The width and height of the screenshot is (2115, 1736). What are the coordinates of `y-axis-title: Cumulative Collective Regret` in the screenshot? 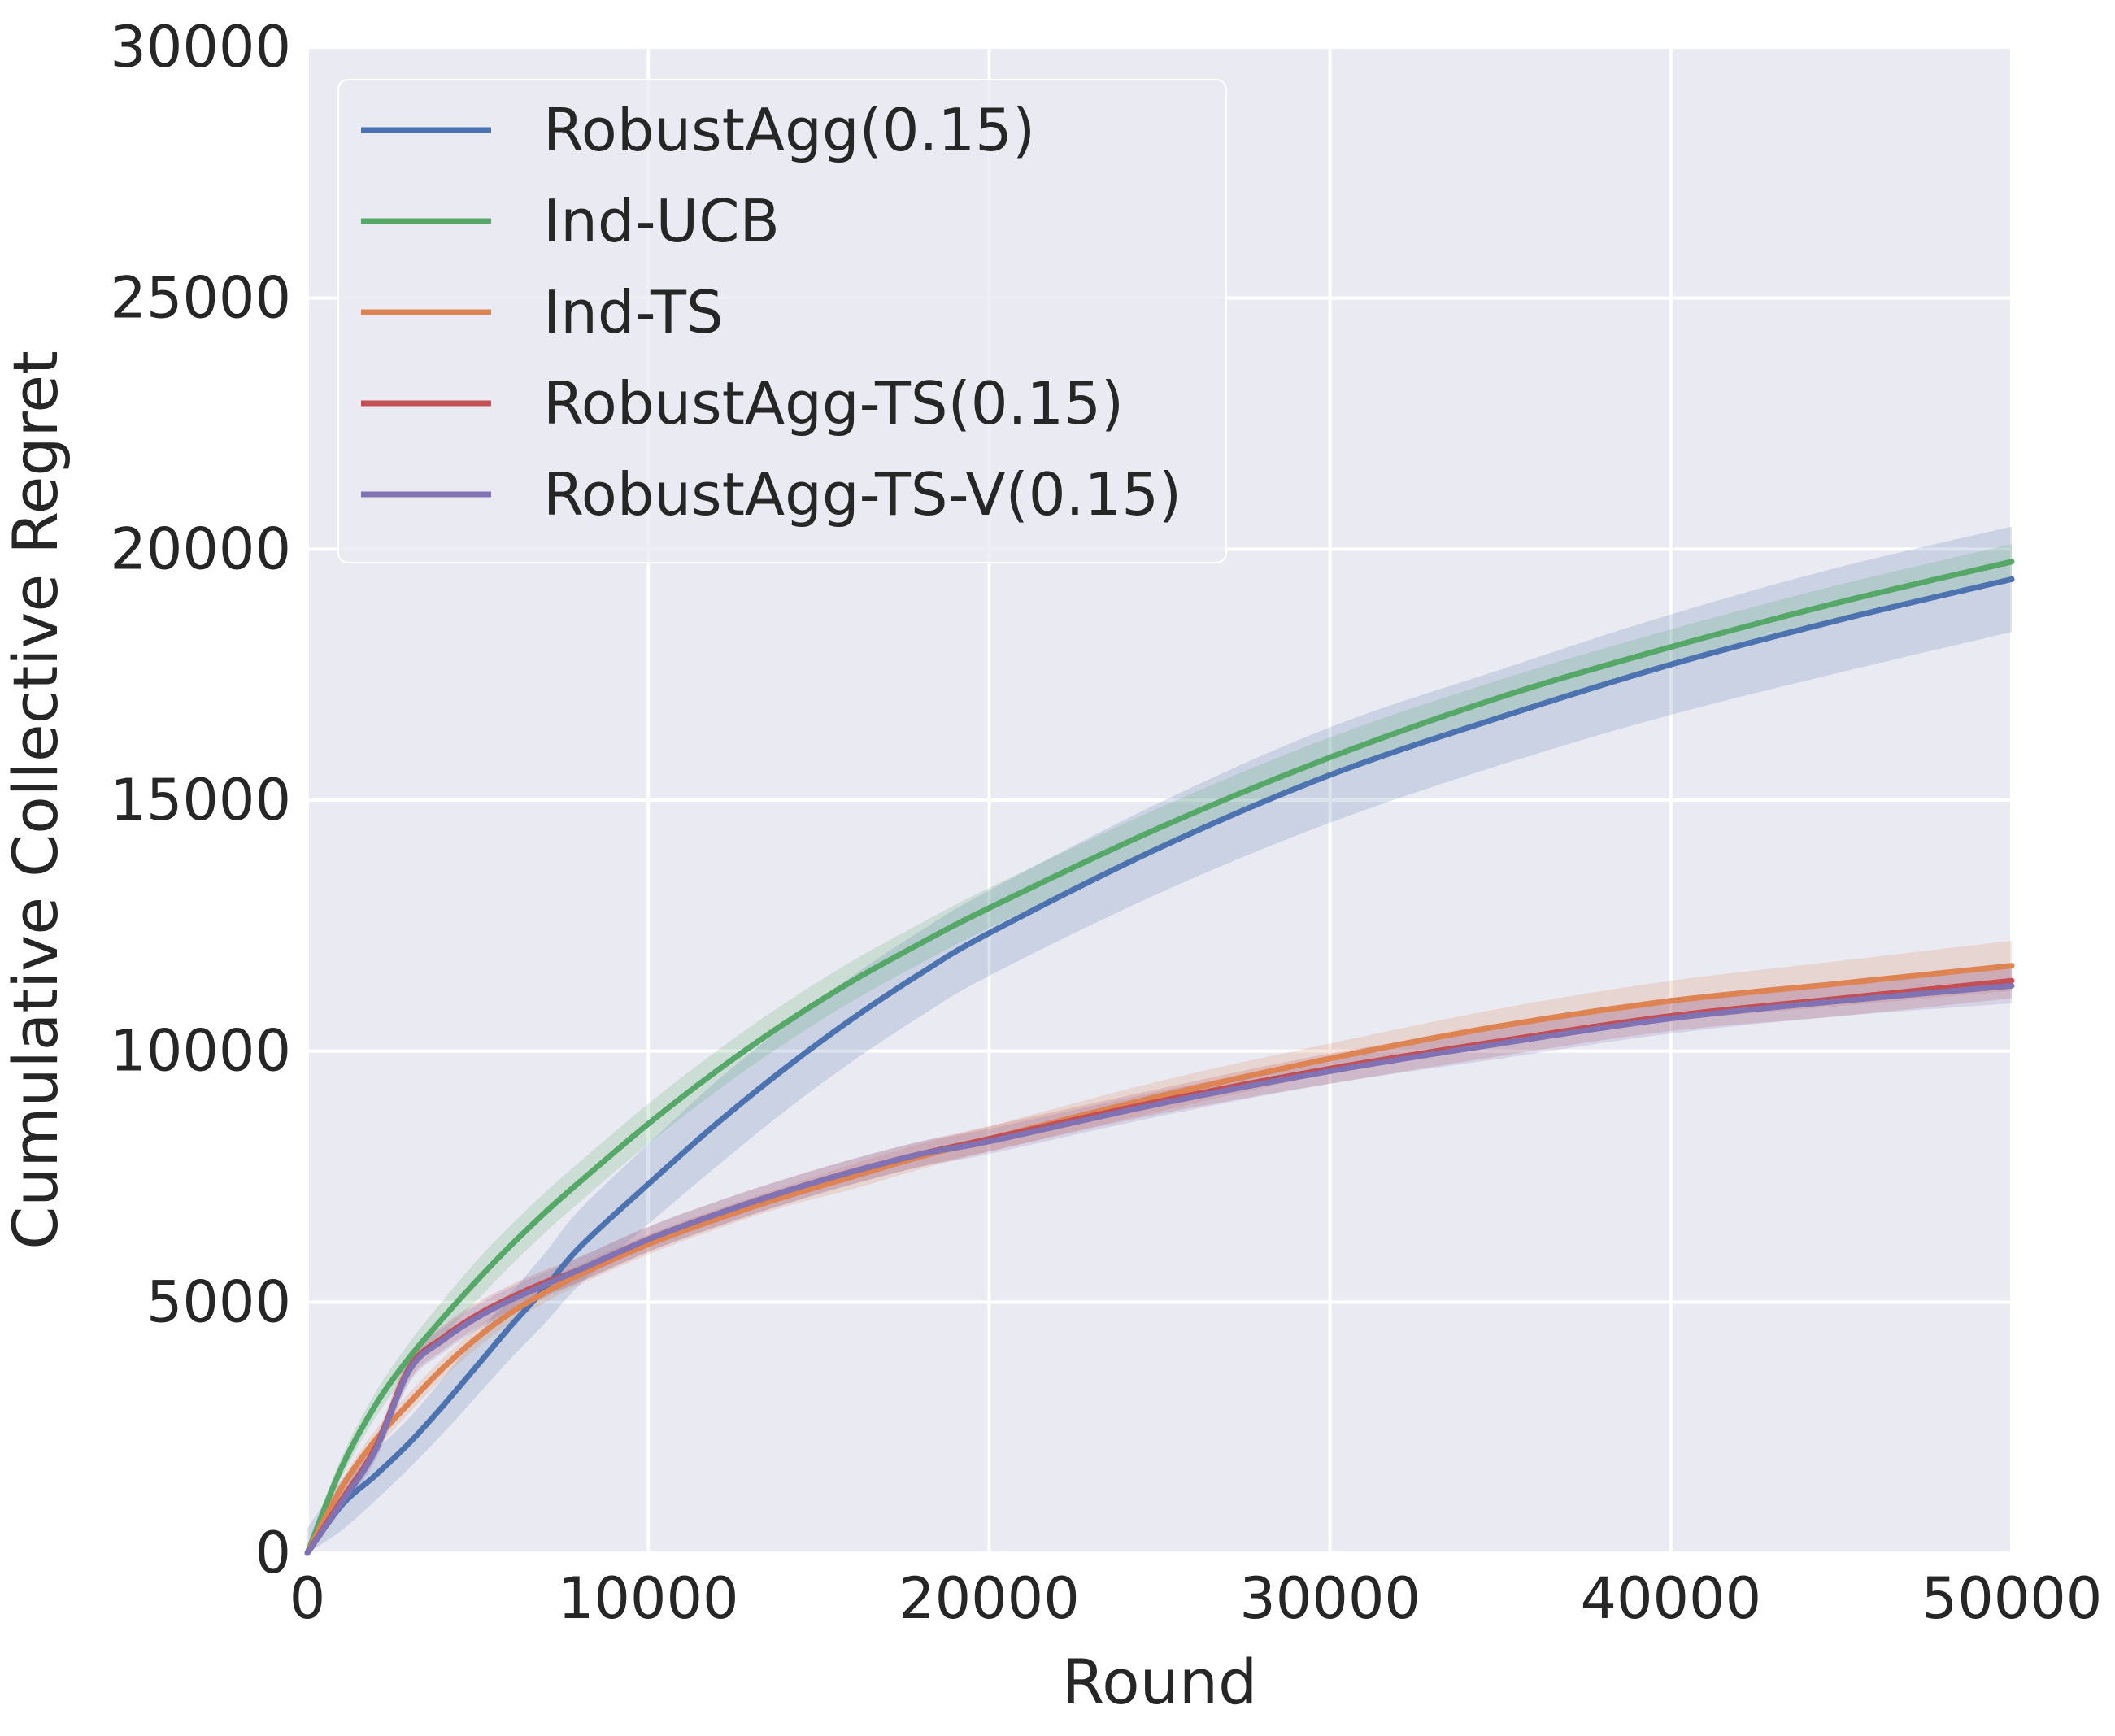 It's located at (36, 800).